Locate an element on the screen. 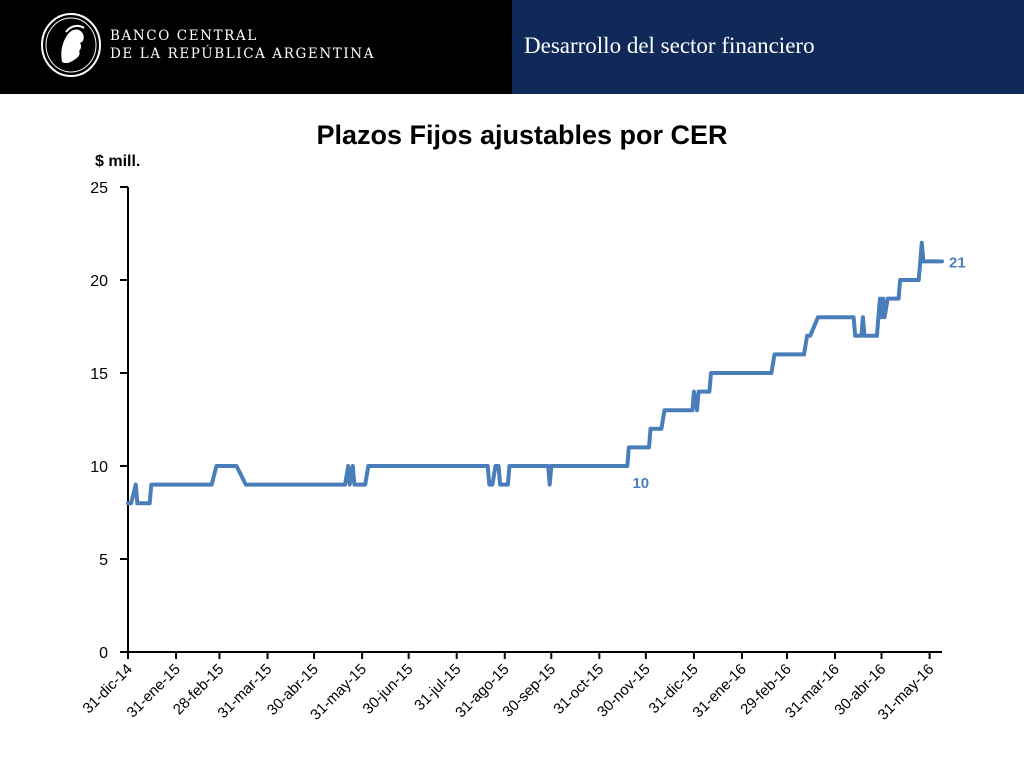 Image resolution: width=1024 pixels, height=773 pixels. data-label: 21 is located at coordinates (957, 262).